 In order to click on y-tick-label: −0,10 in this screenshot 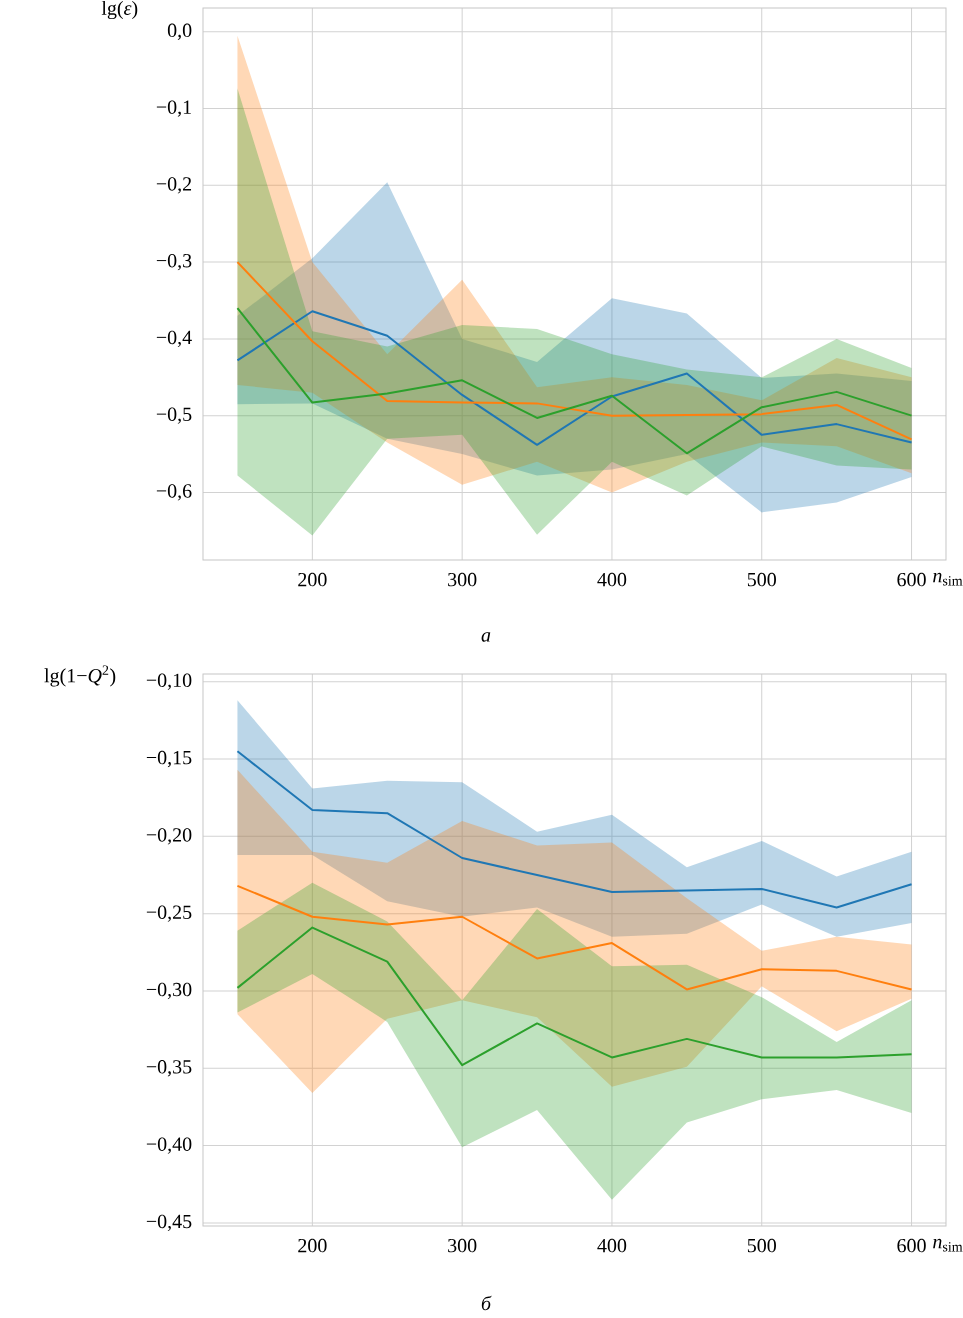, I will do `click(169, 681)`.